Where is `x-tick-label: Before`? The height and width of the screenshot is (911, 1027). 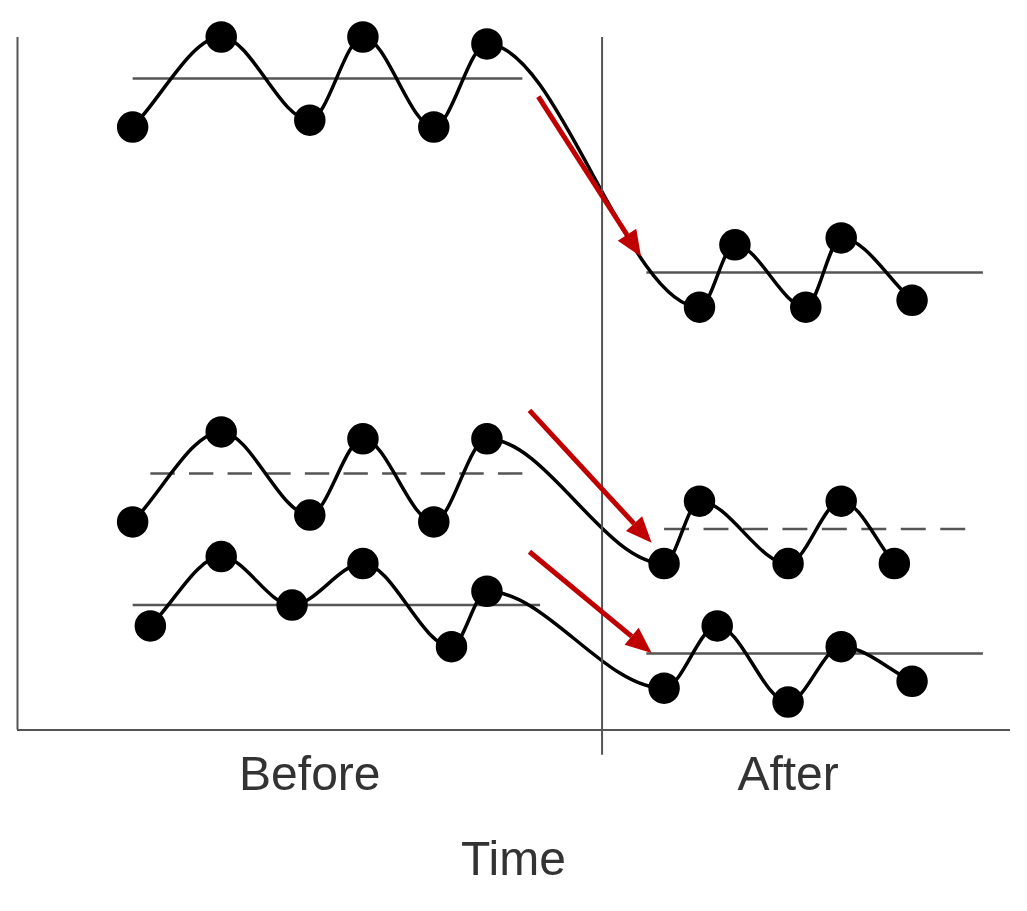
x-tick-label: Before is located at coordinates (310, 773).